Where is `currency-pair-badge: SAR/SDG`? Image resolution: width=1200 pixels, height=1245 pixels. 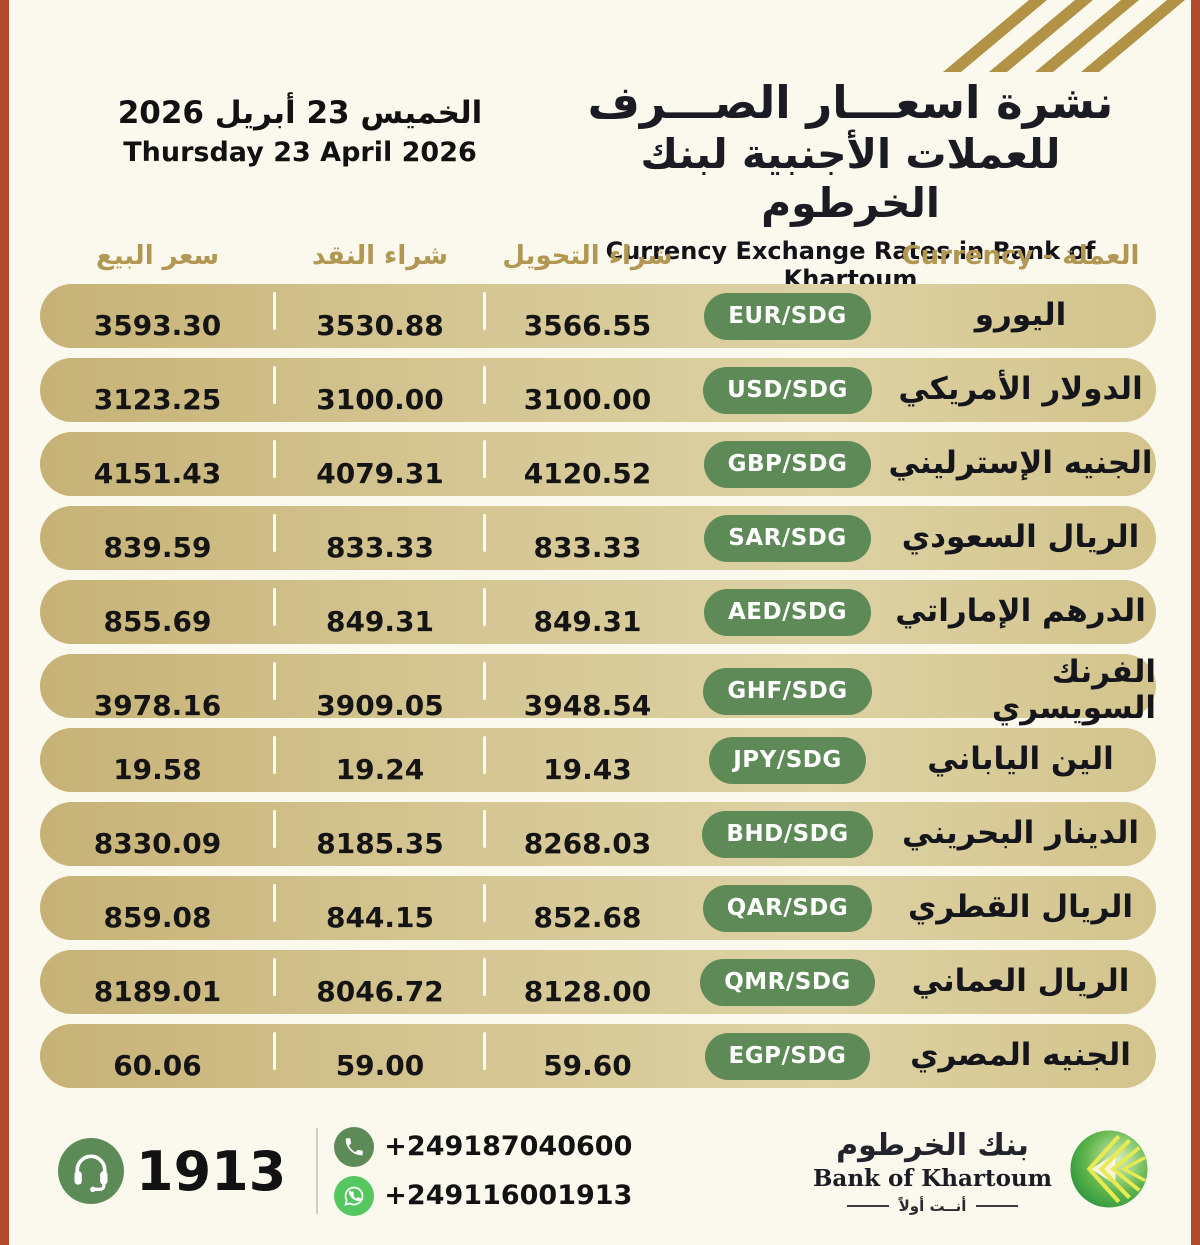 currency-pair-badge: SAR/SDG is located at coordinates (787, 538).